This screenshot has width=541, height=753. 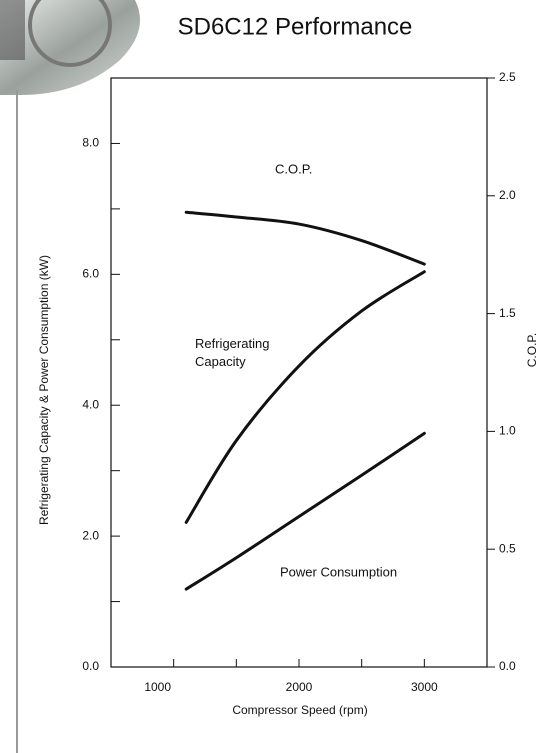 I want to click on y-tick-label: 2.0, so click(x=90, y=535).